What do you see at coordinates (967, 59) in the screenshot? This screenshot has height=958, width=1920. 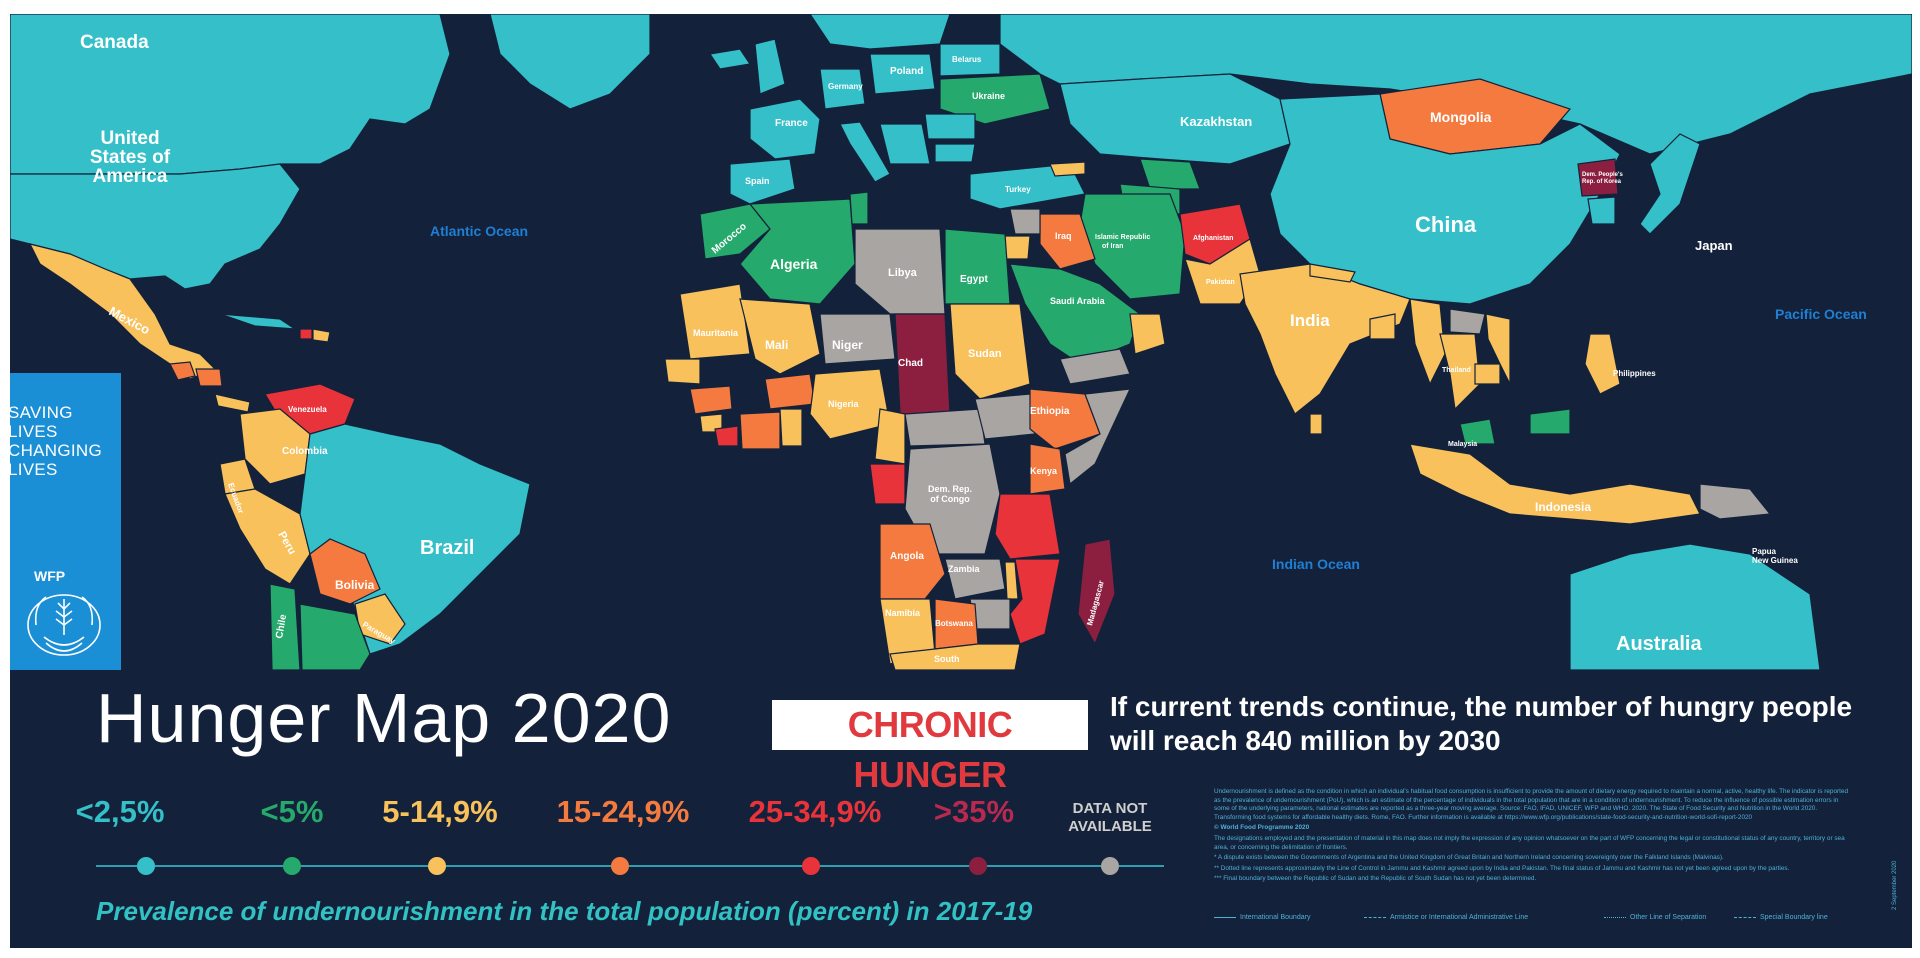 I see `label-belarus: Belarus` at bounding box center [967, 59].